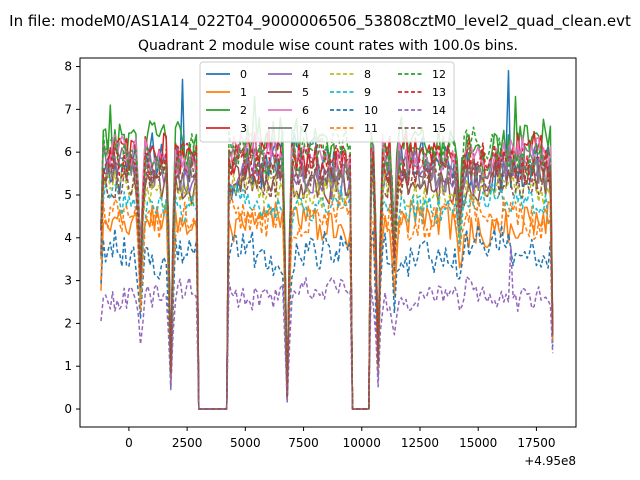  What do you see at coordinates (245, 443) in the screenshot?
I see `x-tick-label: 5000` at bounding box center [245, 443].